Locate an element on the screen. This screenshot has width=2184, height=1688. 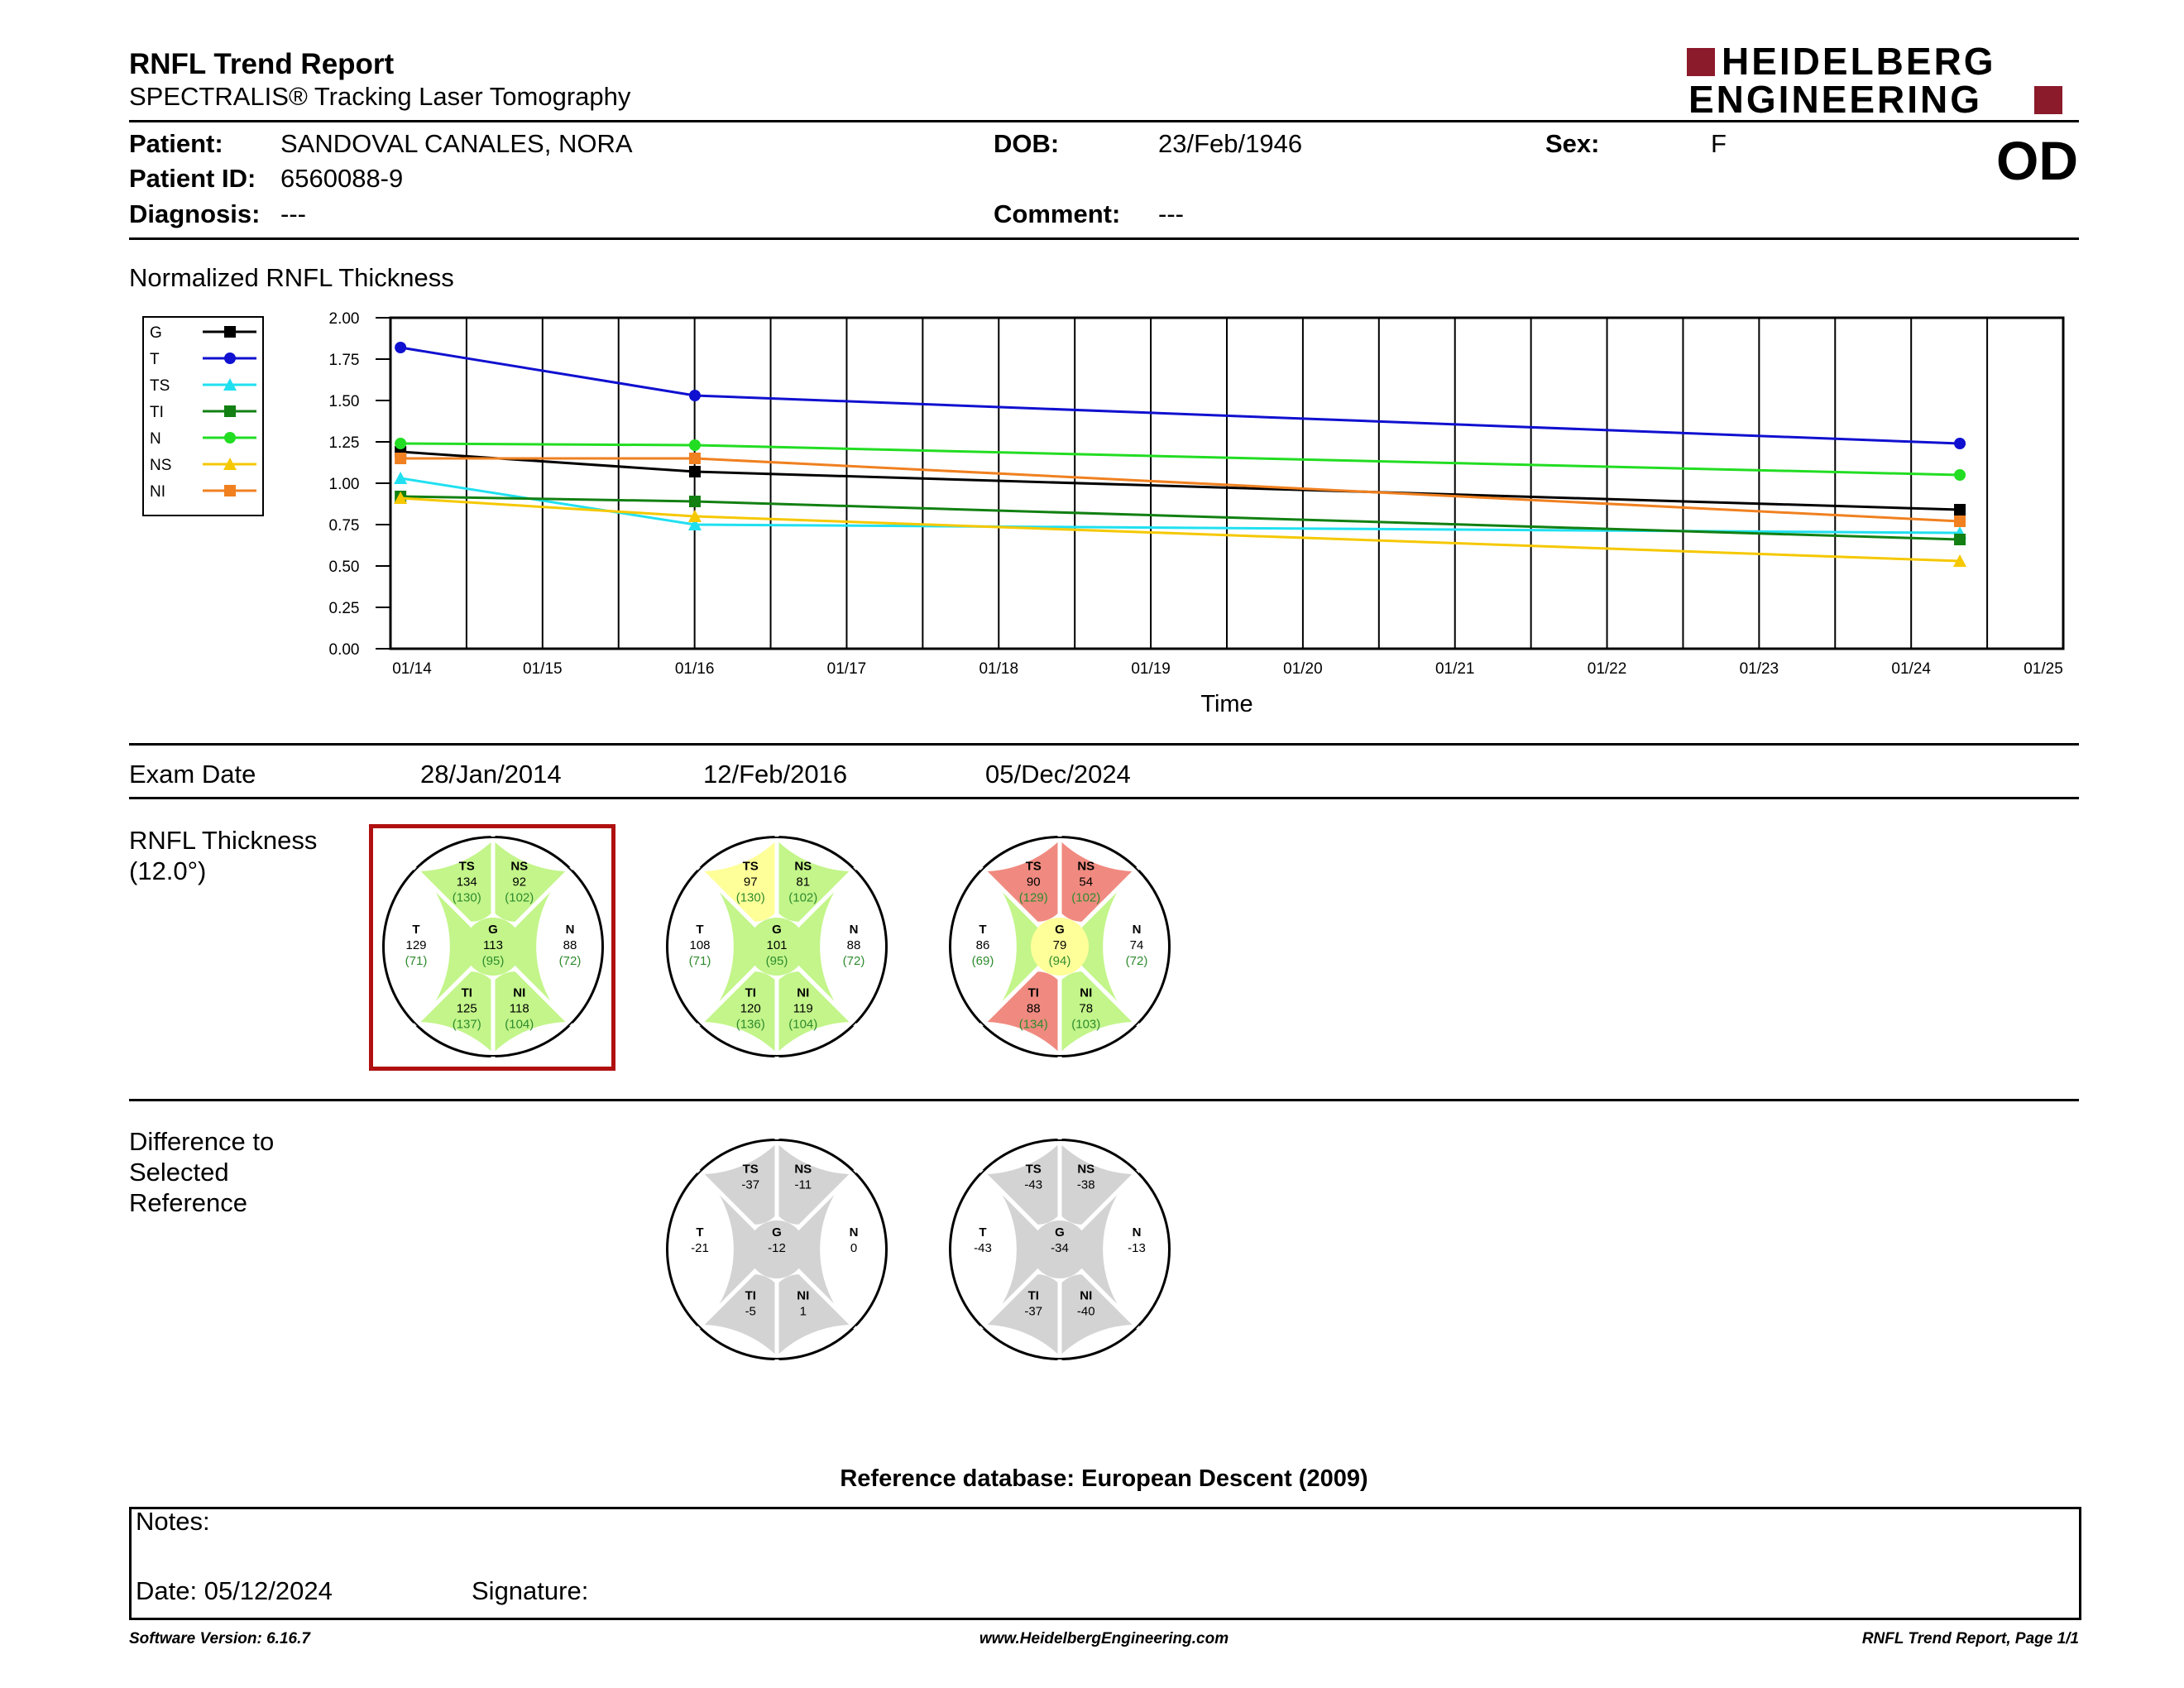
y-tick-label: 0.50 is located at coordinates (344, 567).